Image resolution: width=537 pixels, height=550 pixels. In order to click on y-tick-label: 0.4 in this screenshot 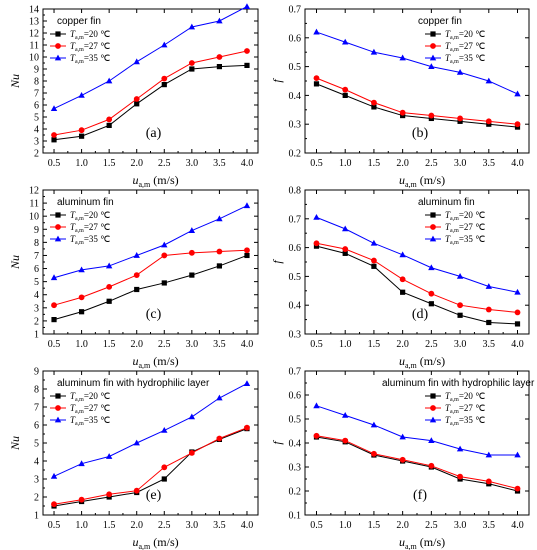, I will do `click(295, 96)`.